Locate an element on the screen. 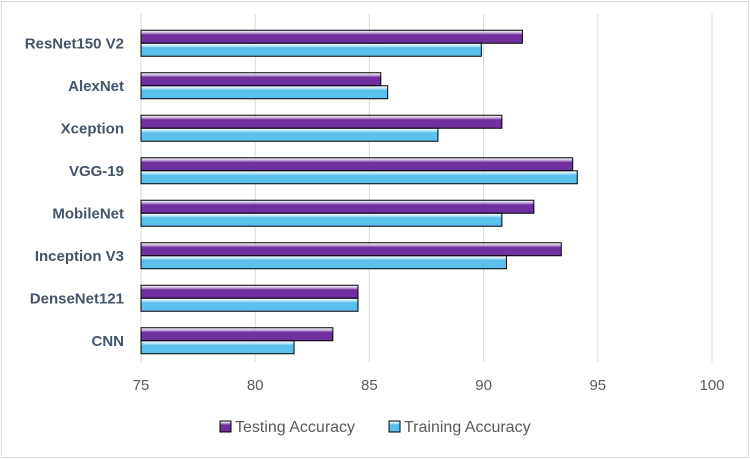 Image resolution: width=750 pixels, height=459 pixels. bar-mobilenet-training-accuracy is located at coordinates (321, 219).